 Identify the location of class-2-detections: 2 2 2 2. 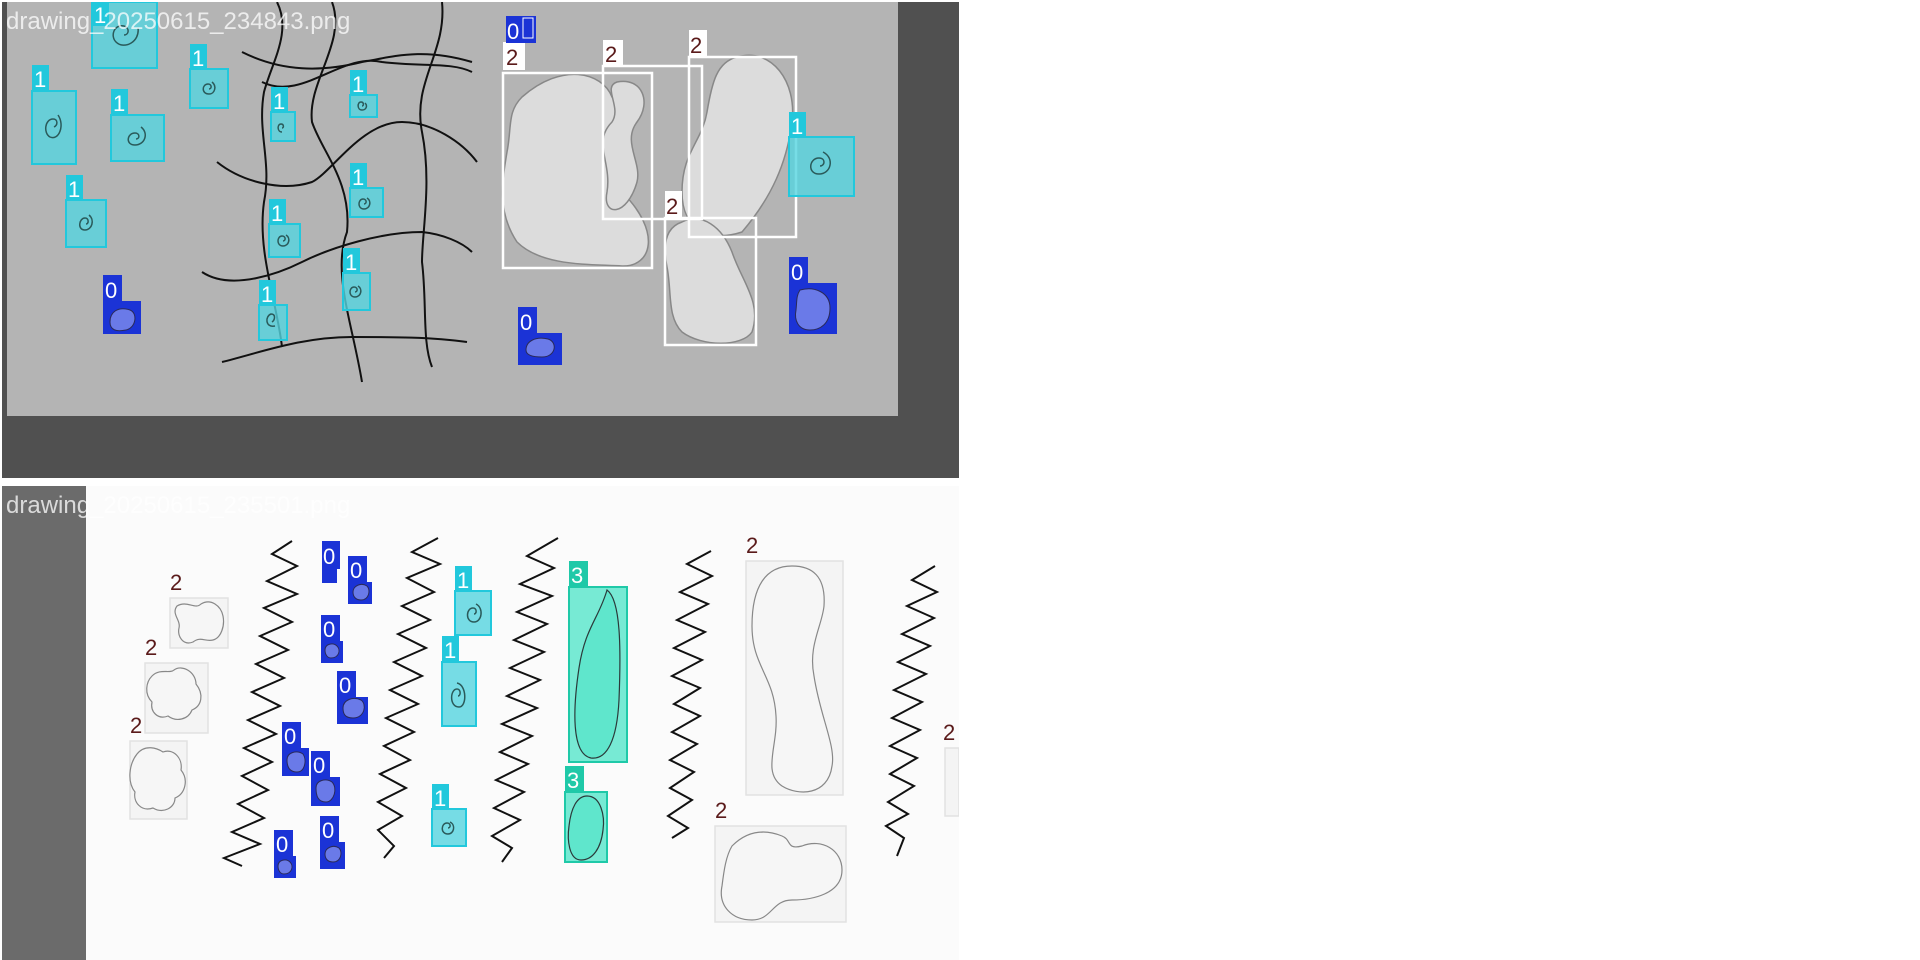
(649, 188).